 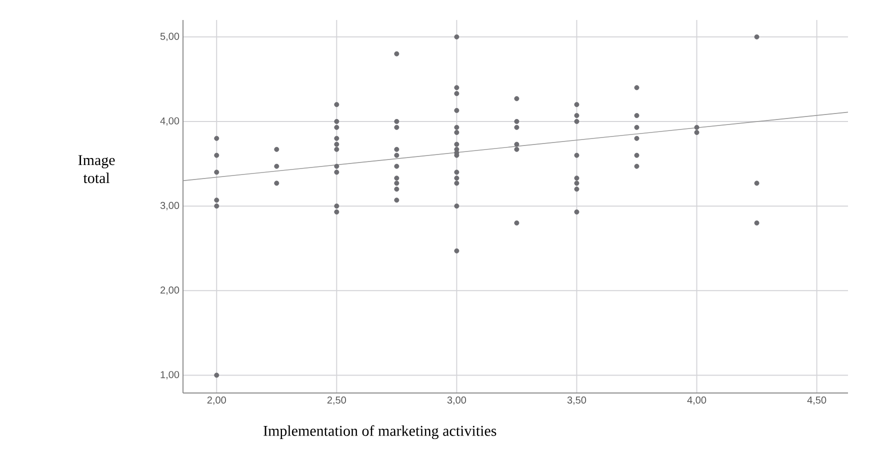 What do you see at coordinates (816, 400) in the screenshot?
I see `x-tick-label: 4,50` at bounding box center [816, 400].